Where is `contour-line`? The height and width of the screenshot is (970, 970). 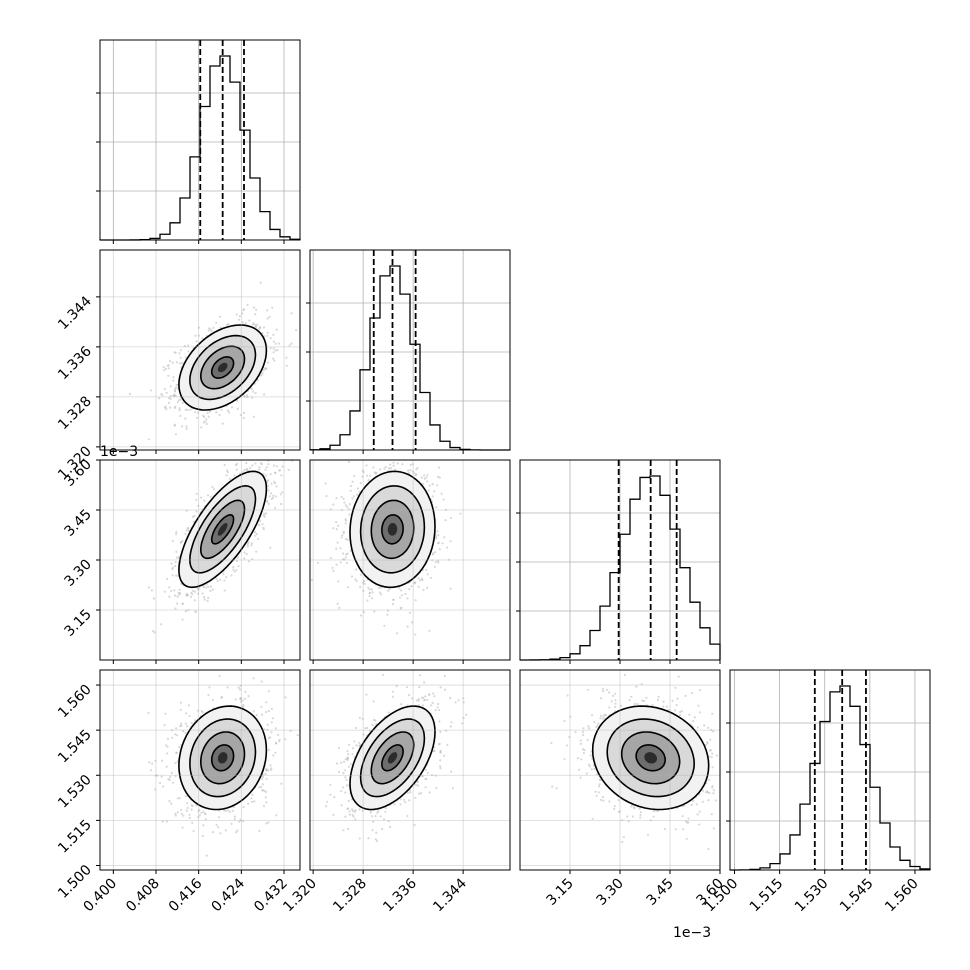
contour-line is located at coordinates (222, 529).